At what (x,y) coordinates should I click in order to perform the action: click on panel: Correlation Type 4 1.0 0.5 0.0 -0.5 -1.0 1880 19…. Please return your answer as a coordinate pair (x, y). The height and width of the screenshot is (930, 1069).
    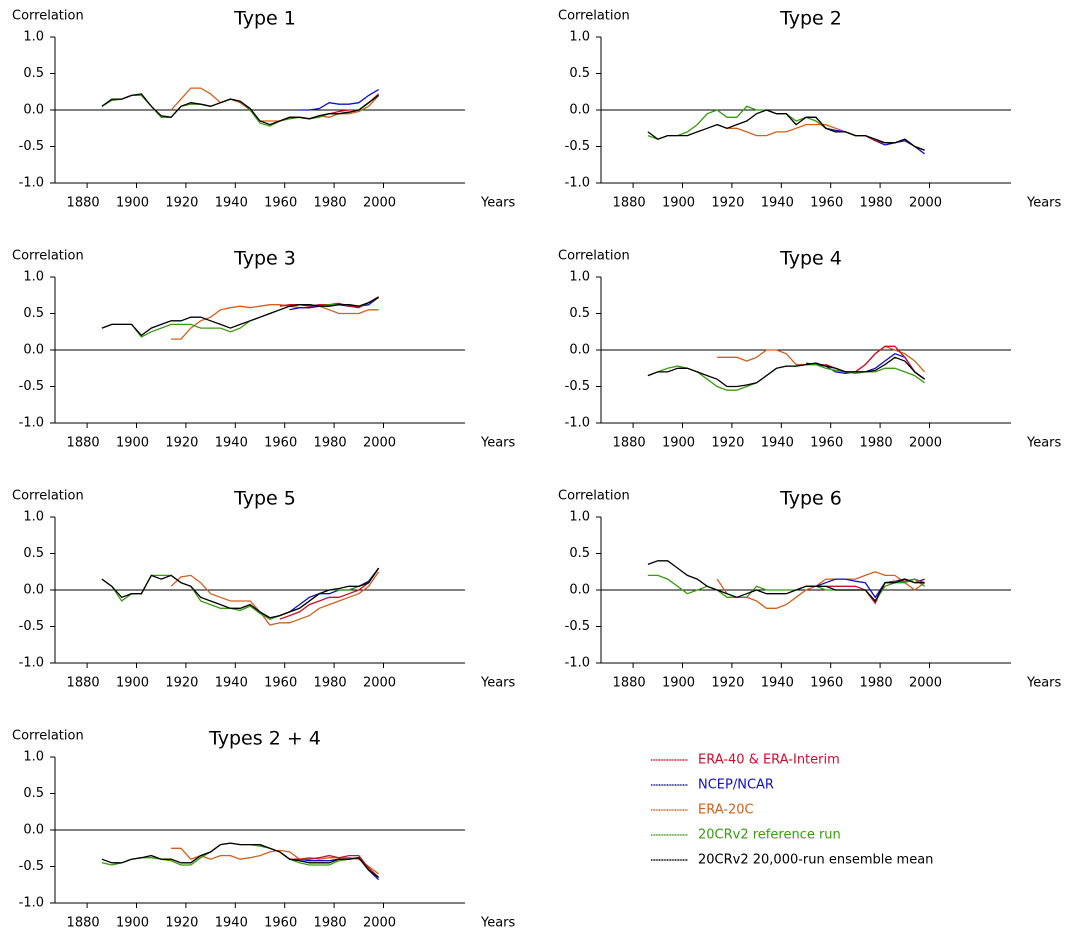
    Looking at the image, I should click on (810, 349).